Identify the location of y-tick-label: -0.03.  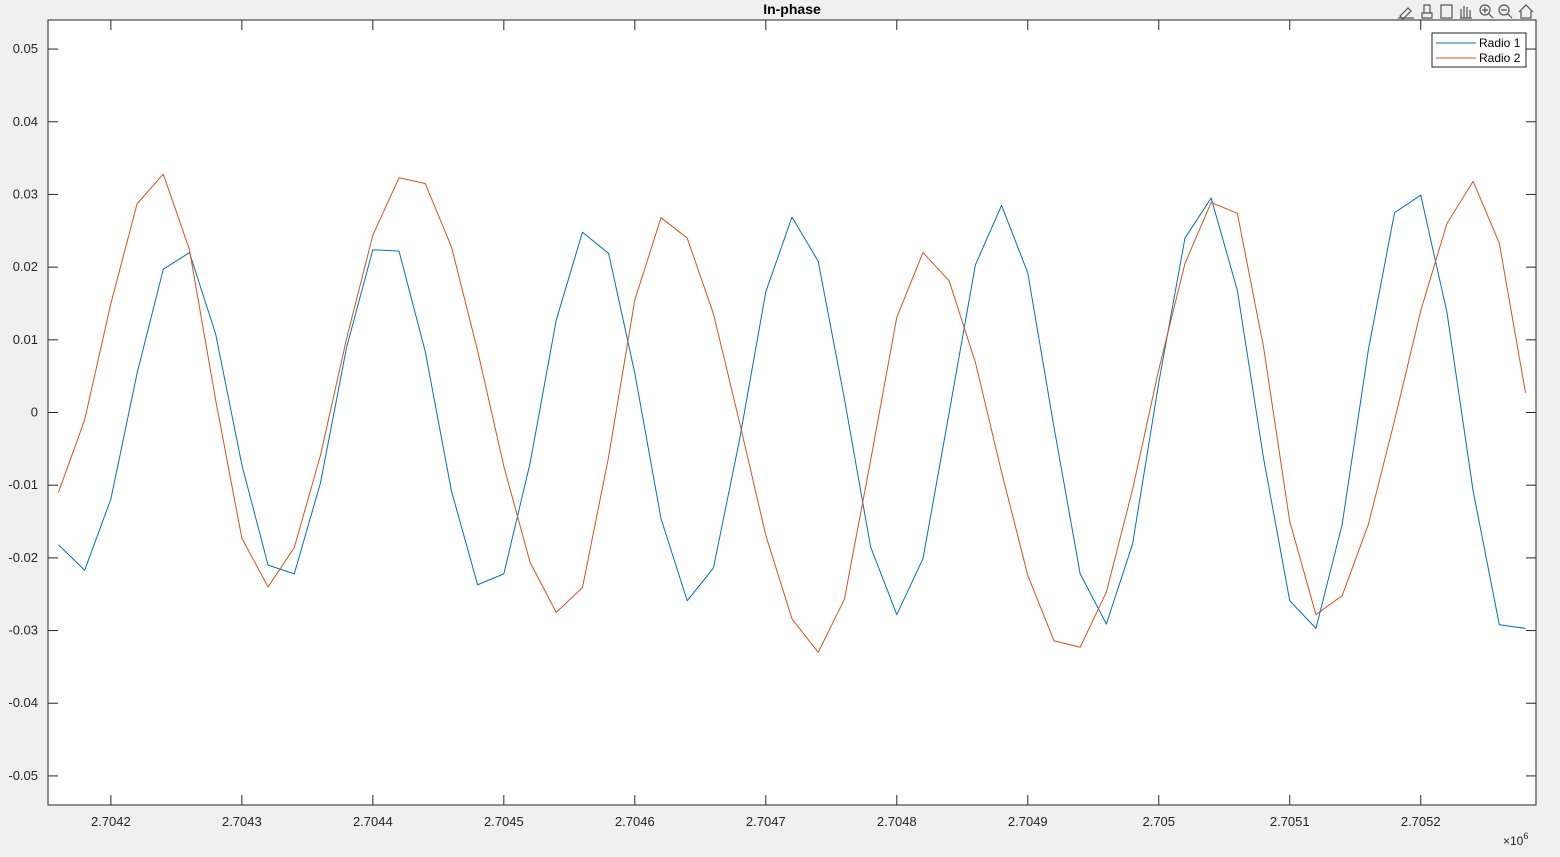
(23, 630).